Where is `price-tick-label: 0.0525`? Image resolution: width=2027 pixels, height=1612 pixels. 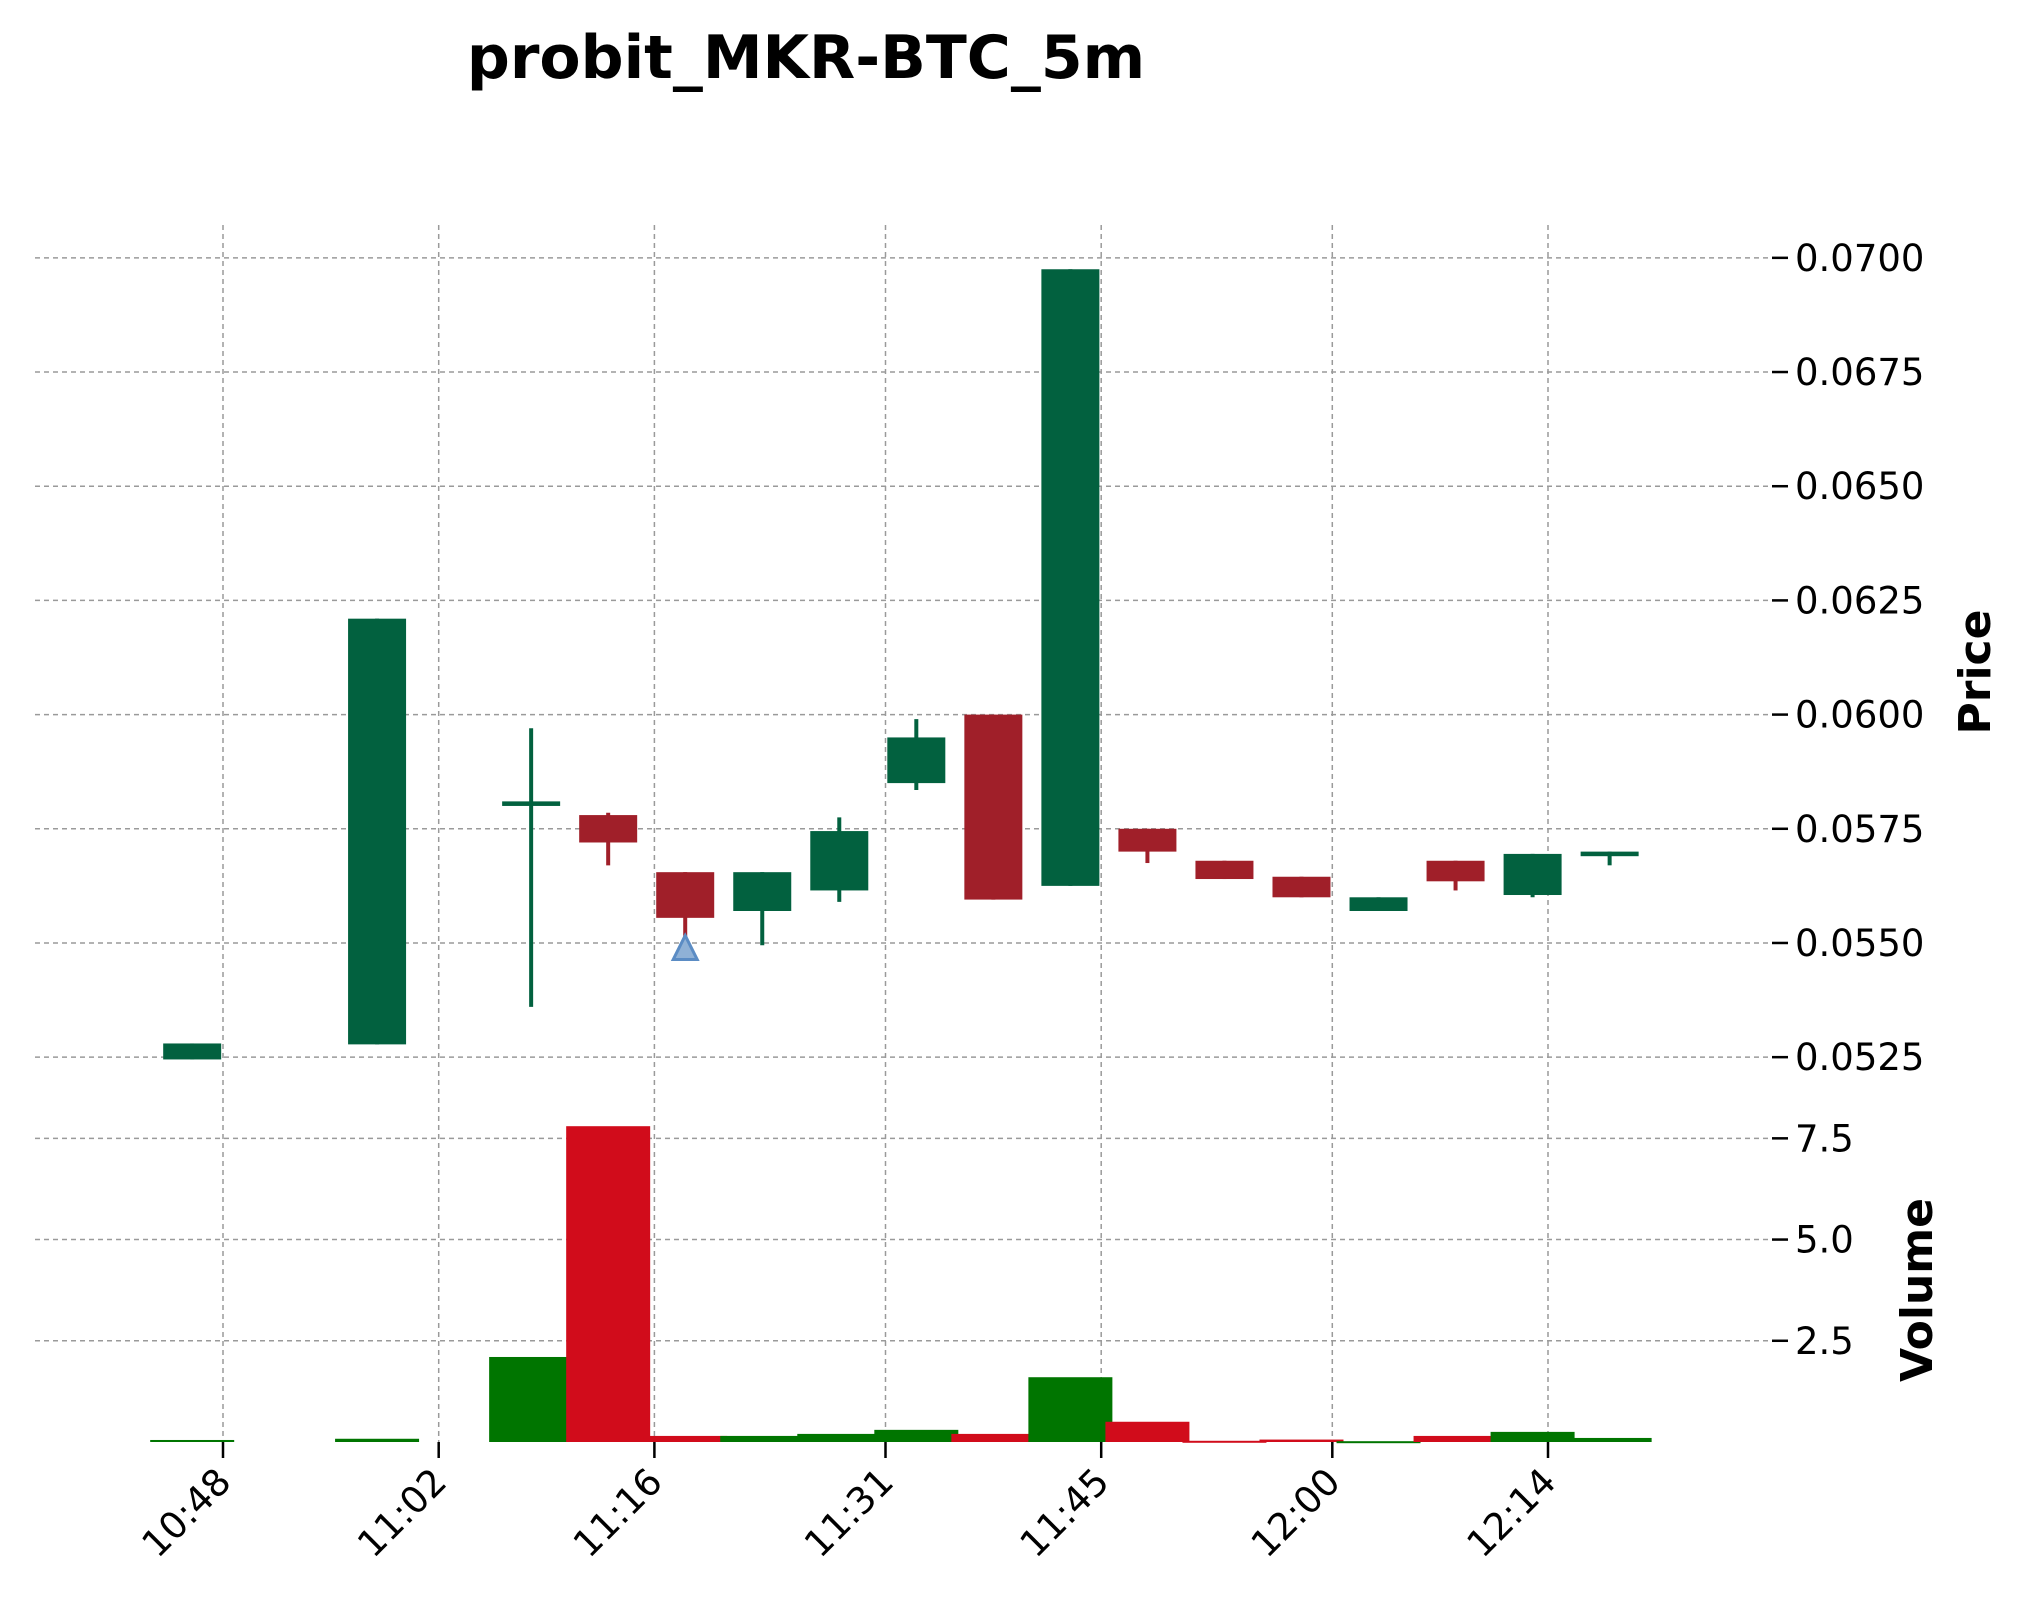
price-tick-label: 0.0525 is located at coordinates (1859, 1057).